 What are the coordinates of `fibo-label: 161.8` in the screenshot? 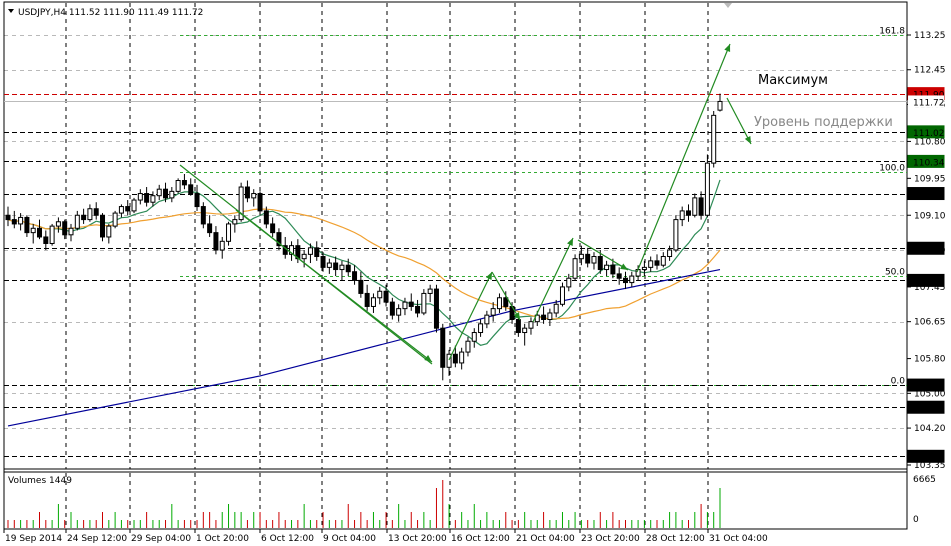 It's located at (892, 32).